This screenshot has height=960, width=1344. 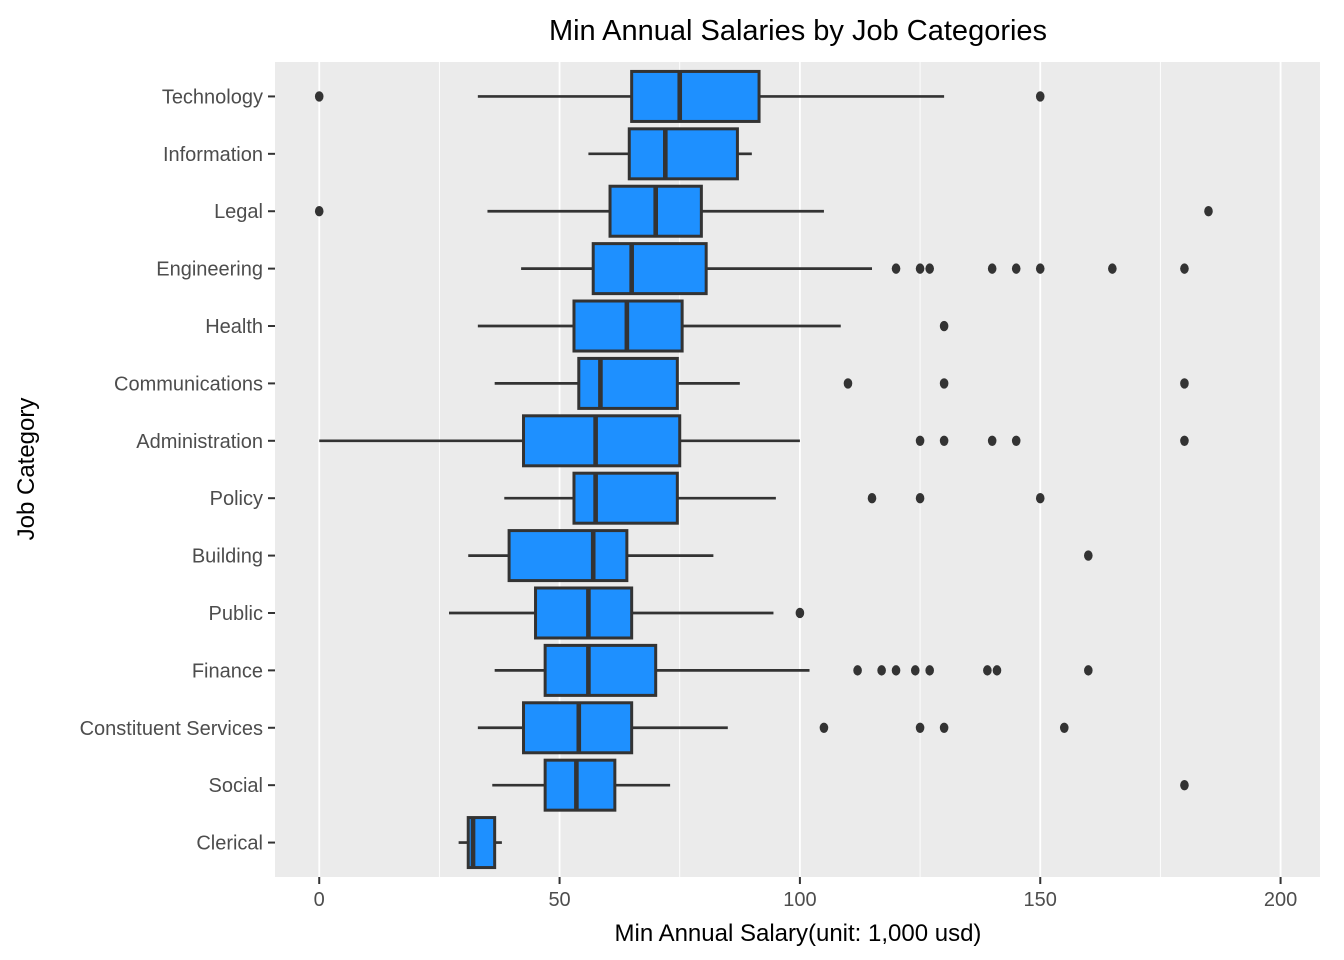 I want to click on y-tick-label-information: Information, so click(x=213, y=155).